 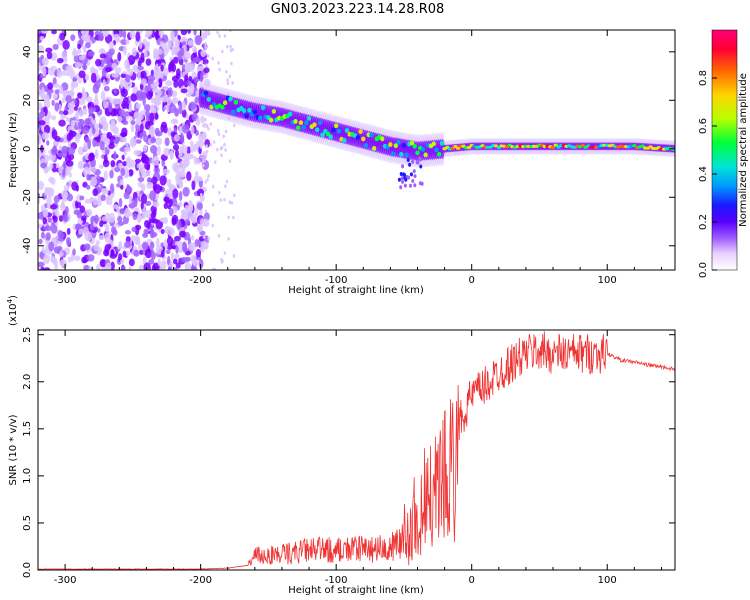 I want to click on chart-title: GN03.2023.223.14.28.R08, so click(x=357, y=9).